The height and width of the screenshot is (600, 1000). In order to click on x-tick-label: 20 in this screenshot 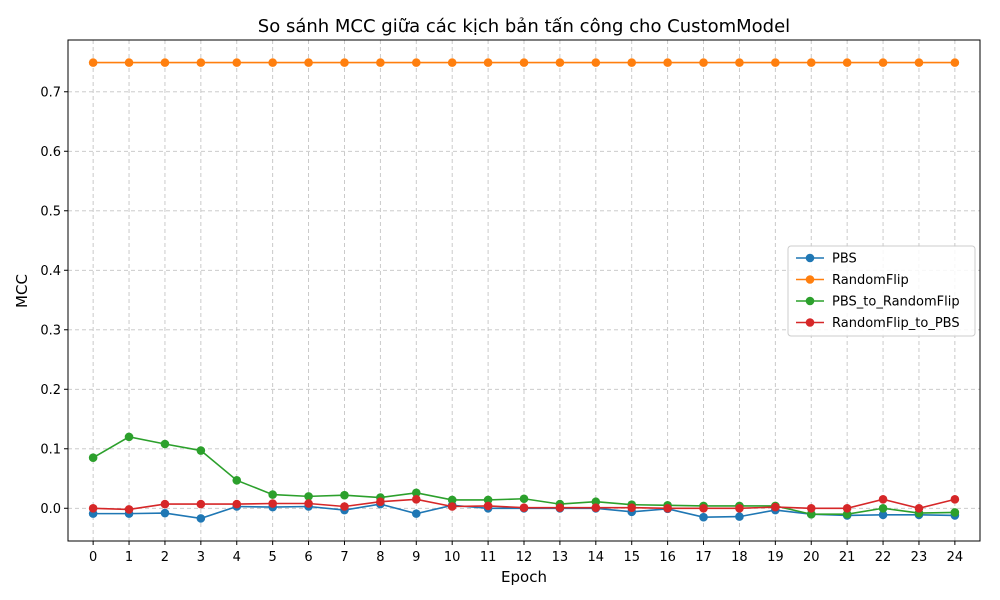, I will do `click(811, 557)`.